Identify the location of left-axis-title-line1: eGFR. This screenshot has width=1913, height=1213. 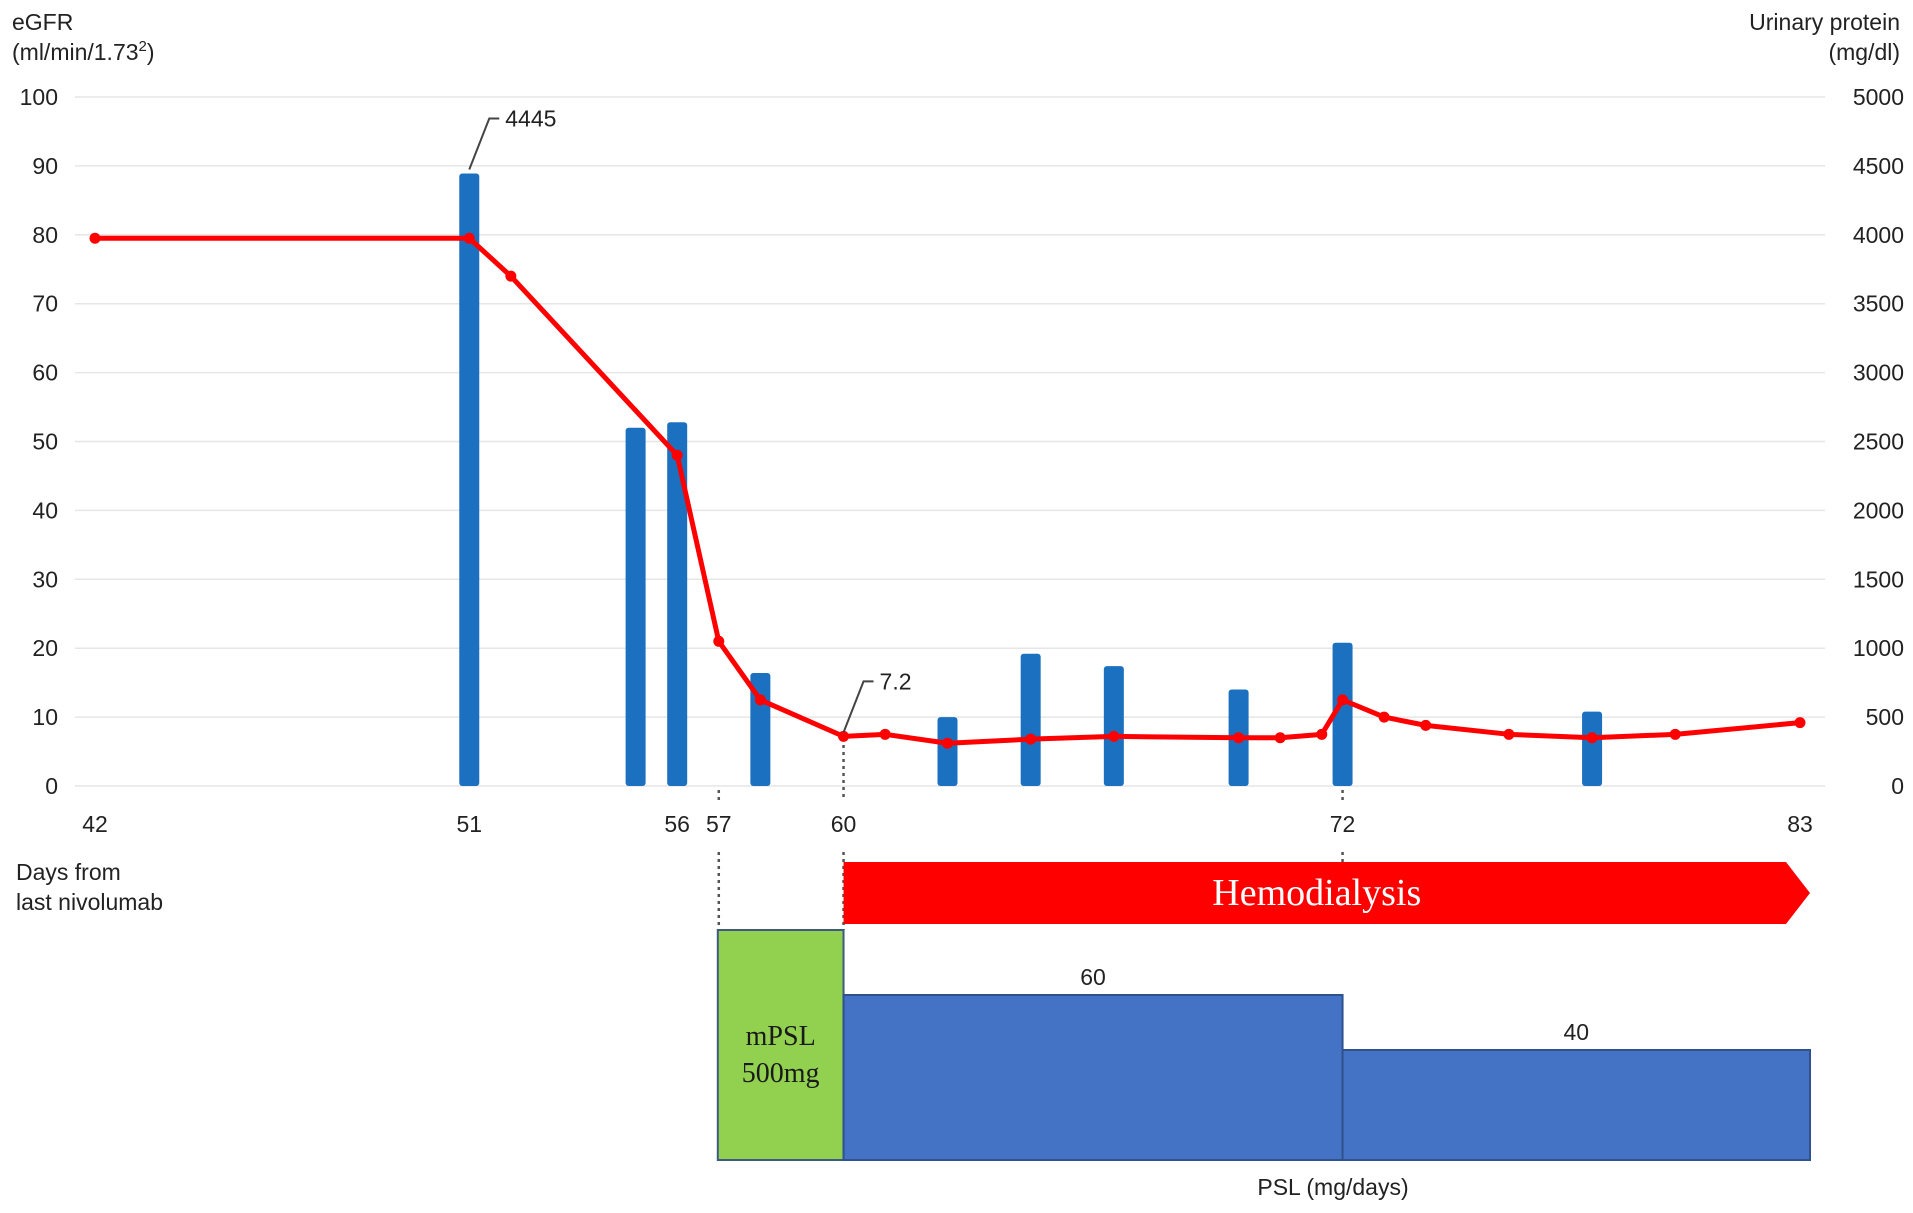
(42, 22).